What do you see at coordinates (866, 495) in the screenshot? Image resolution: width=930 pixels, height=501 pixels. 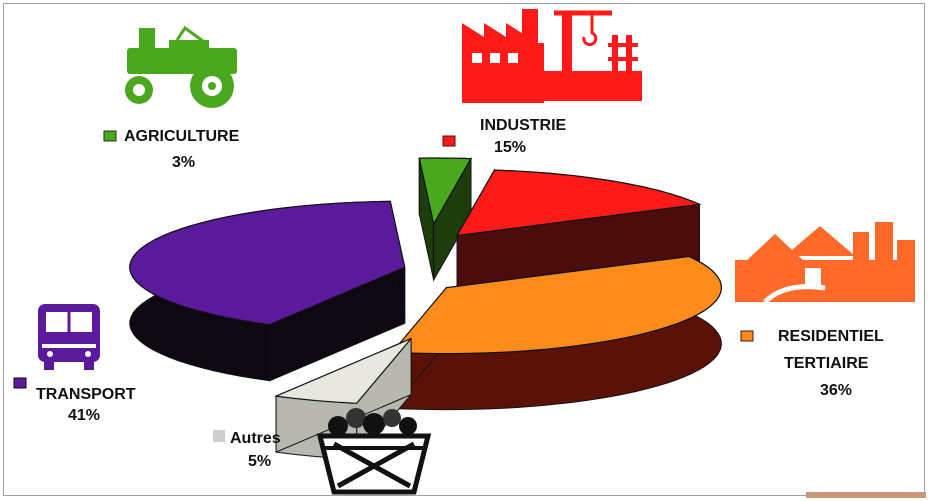 I see `partial-icon` at bounding box center [866, 495].